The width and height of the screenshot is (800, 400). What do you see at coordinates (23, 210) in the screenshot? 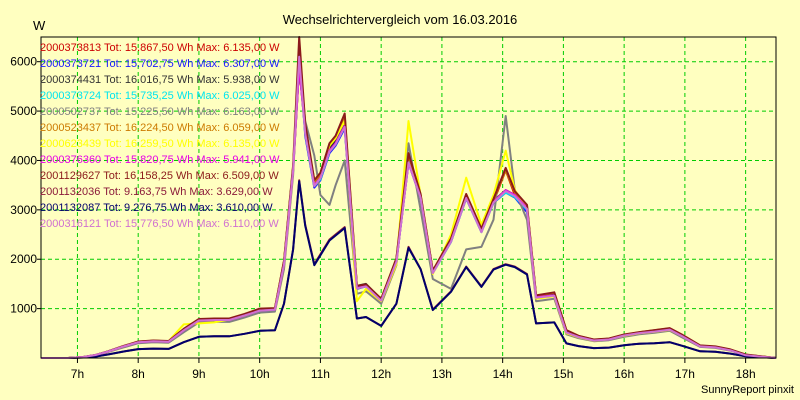
I see `y-tick-label: 3000` at bounding box center [23, 210].